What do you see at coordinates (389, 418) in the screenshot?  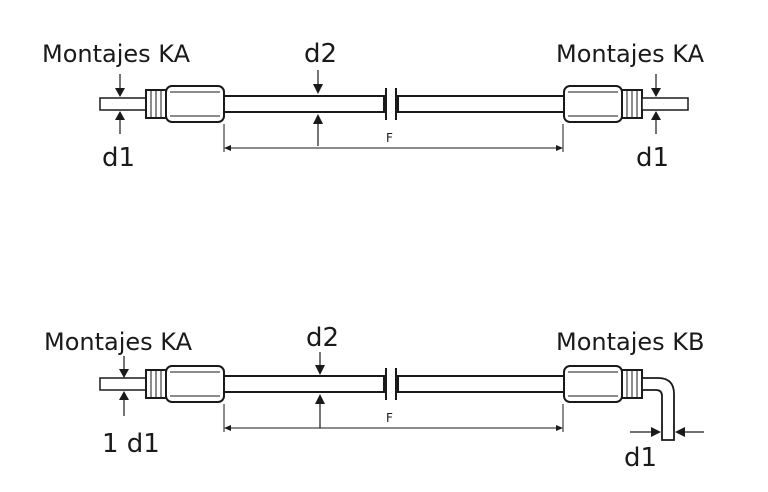 I see `bottom-f-label: F` at bounding box center [389, 418].